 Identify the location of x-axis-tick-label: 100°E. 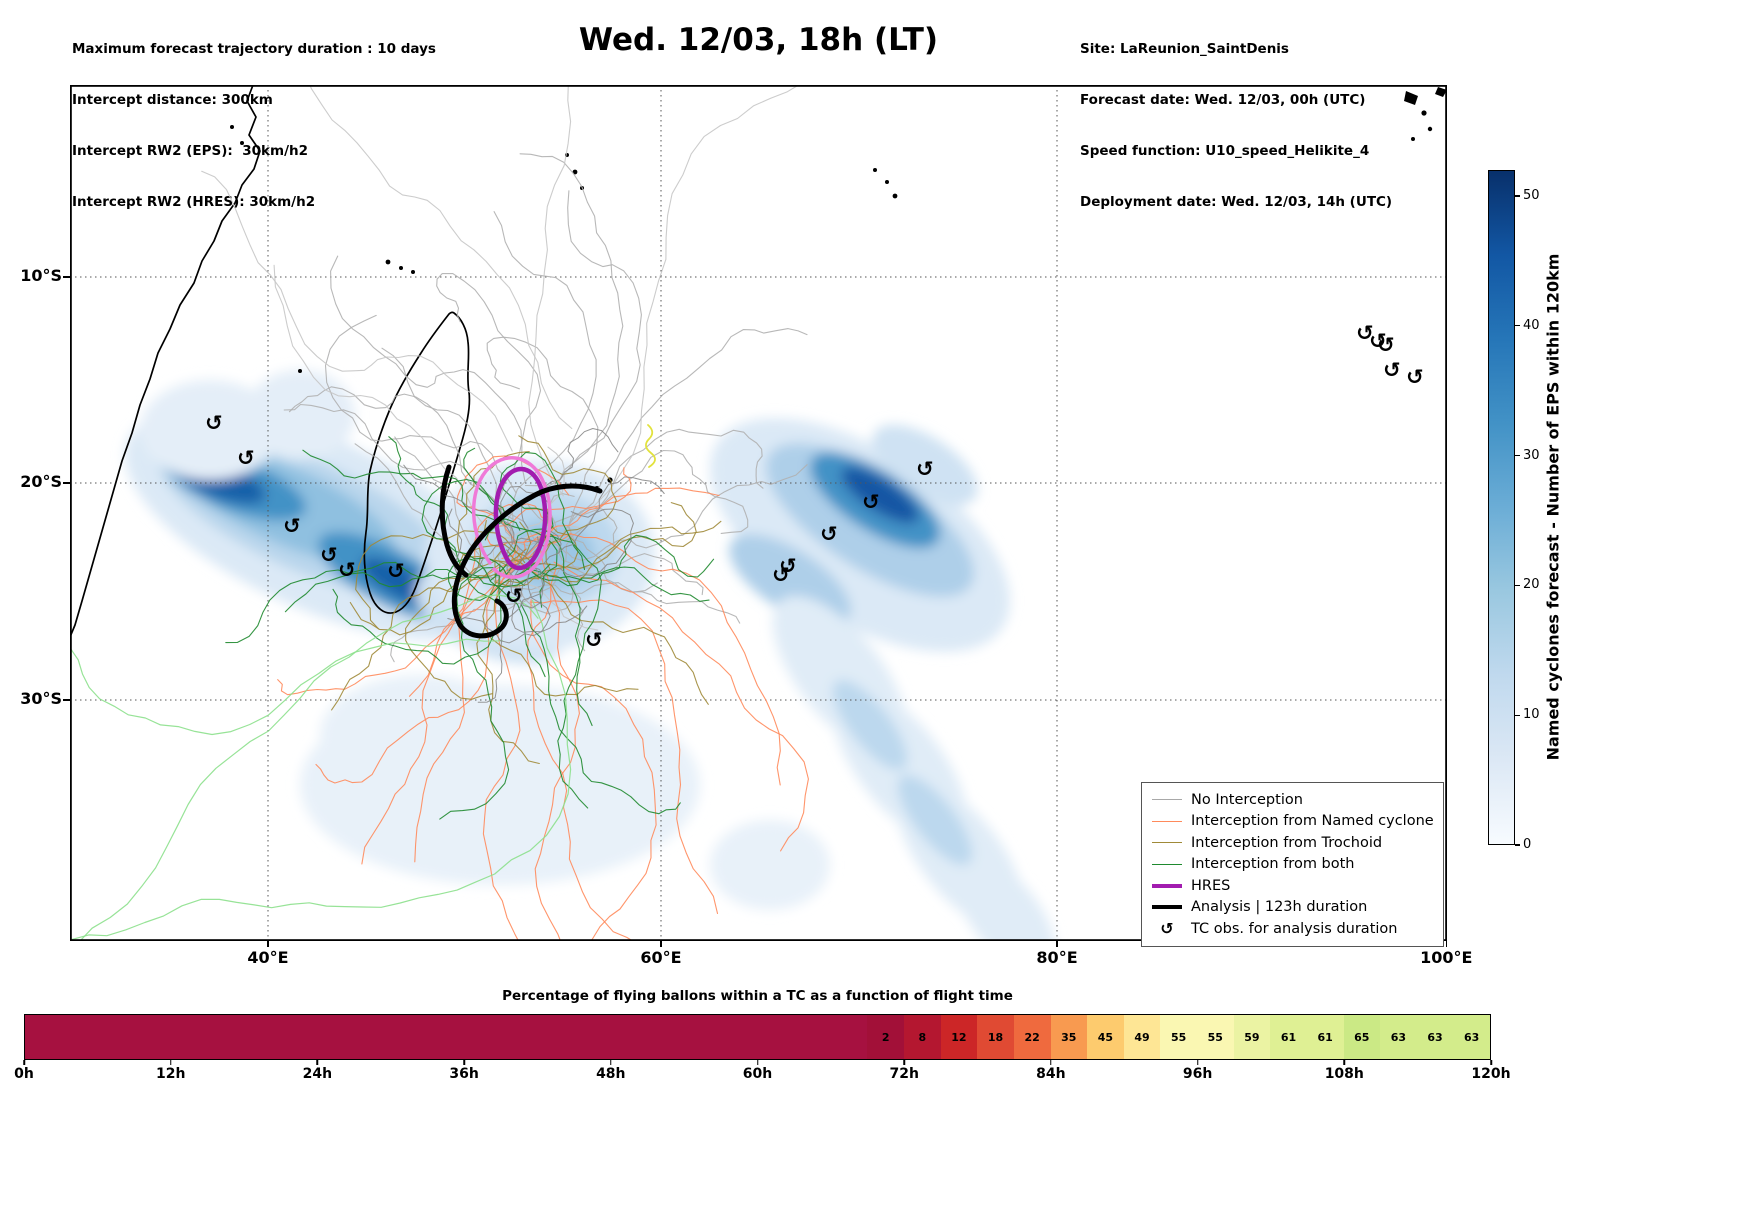
(1446, 957).